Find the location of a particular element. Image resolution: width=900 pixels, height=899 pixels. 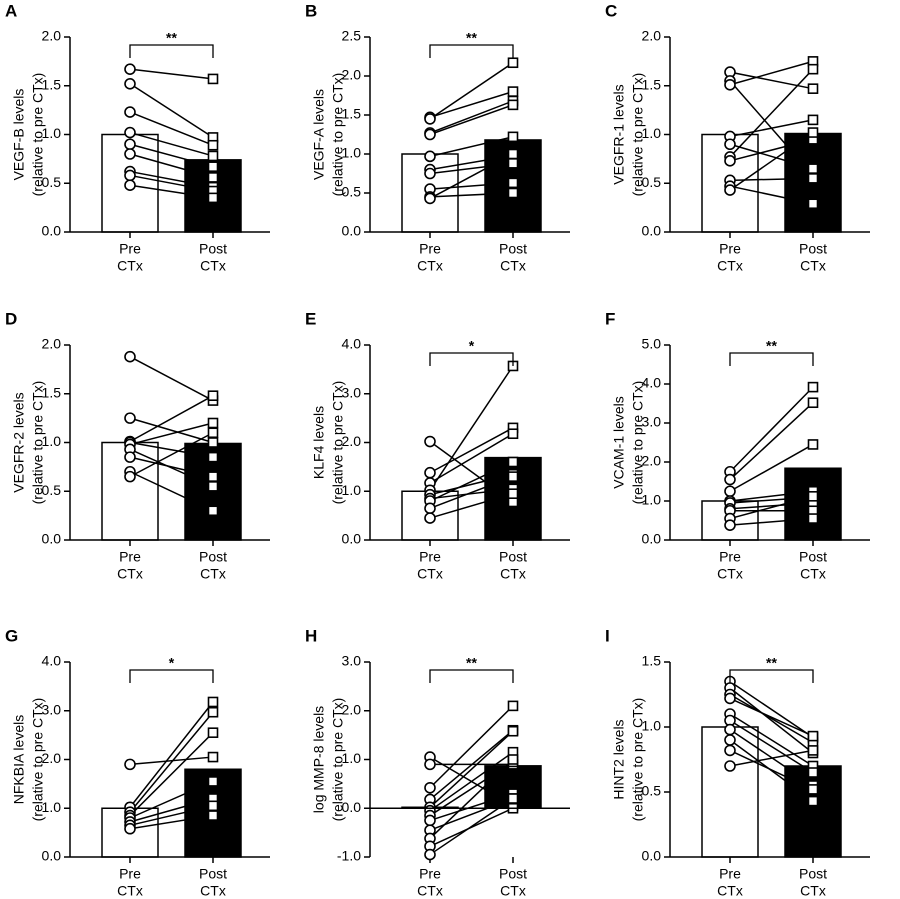

y-axis-label: HINT2 levels is located at coordinates (619, 759).